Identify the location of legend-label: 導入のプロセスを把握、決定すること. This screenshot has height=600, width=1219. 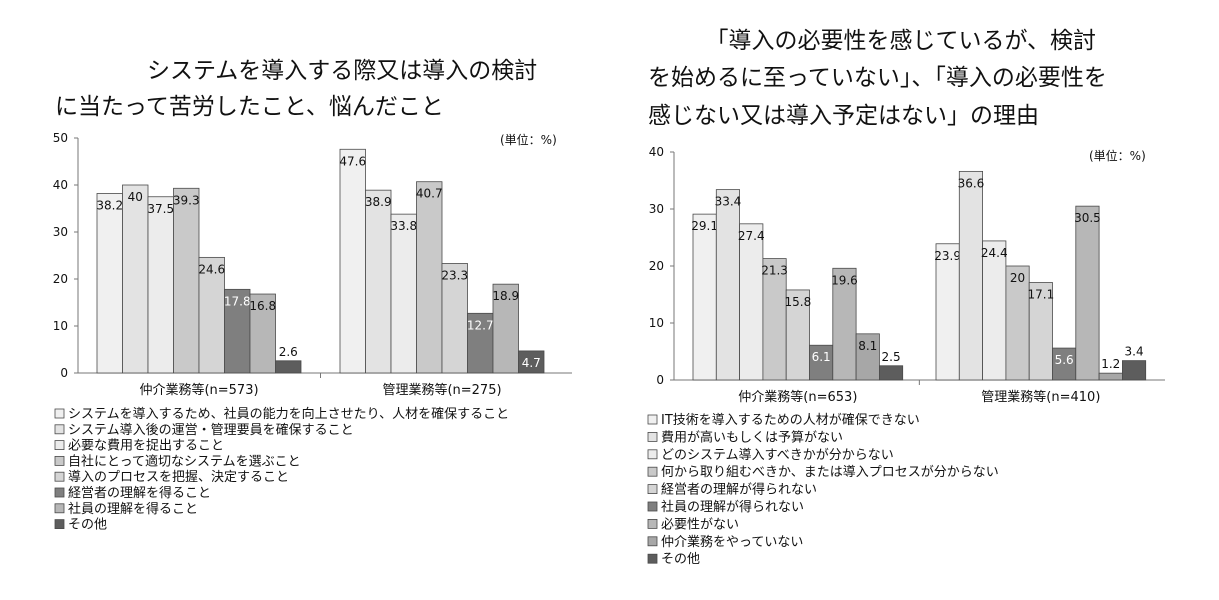
(178, 477).